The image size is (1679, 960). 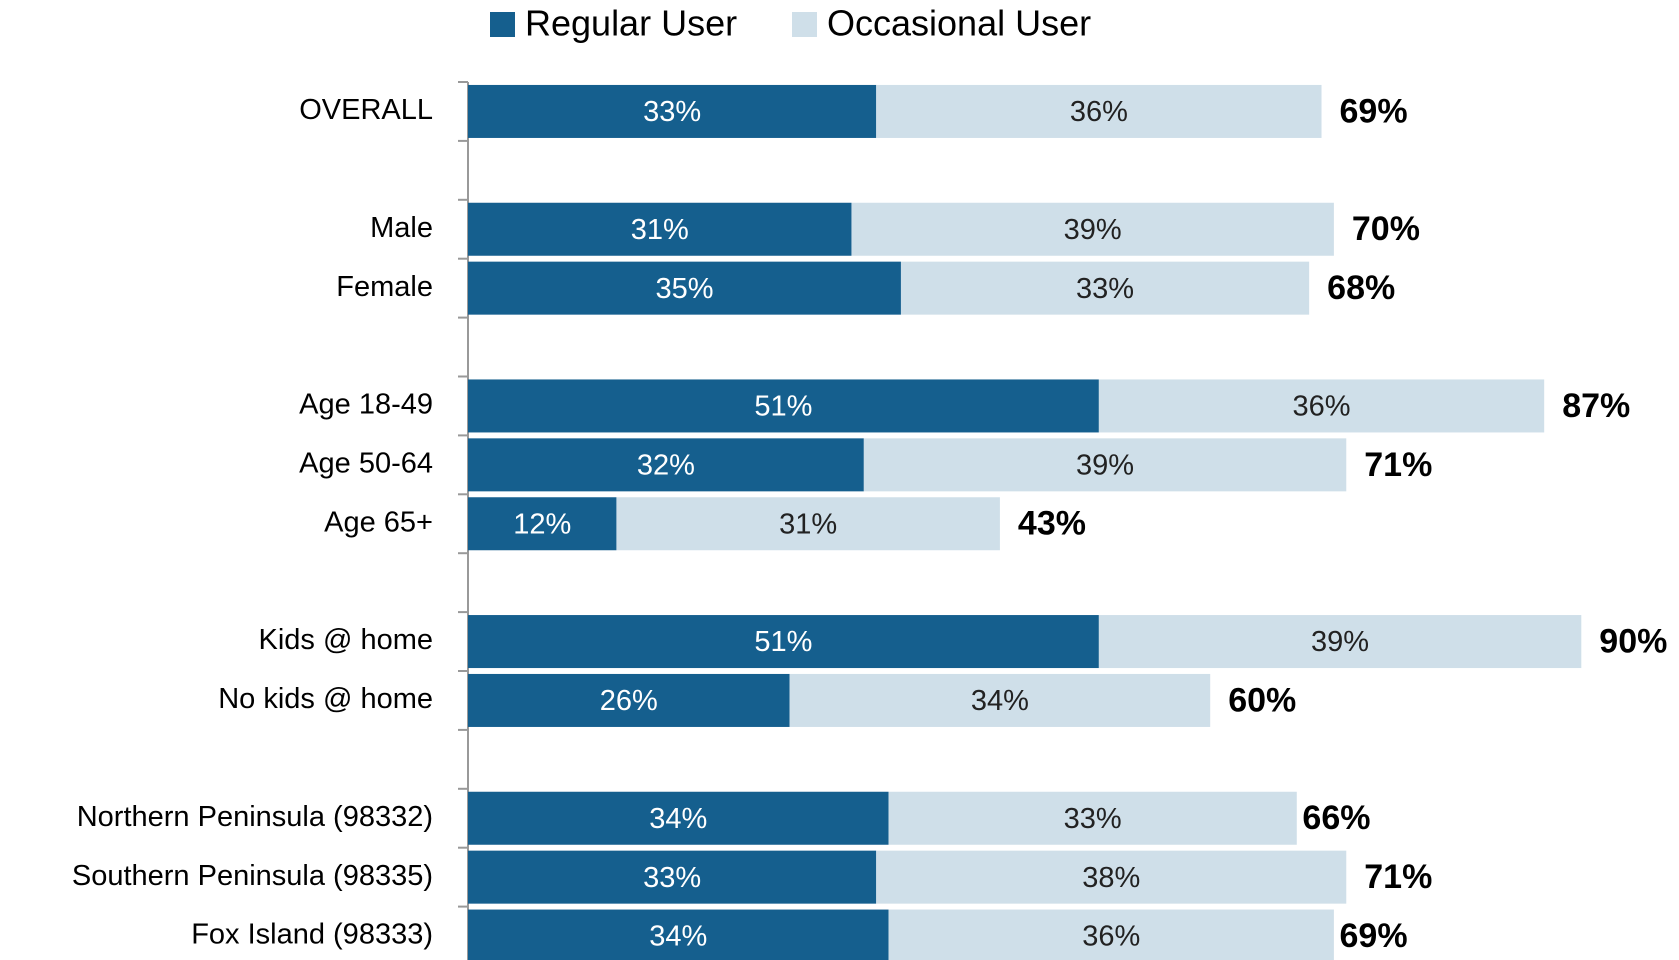 What do you see at coordinates (366, 110) in the screenshot?
I see `category-label: OVERALL` at bounding box center [366, 110].